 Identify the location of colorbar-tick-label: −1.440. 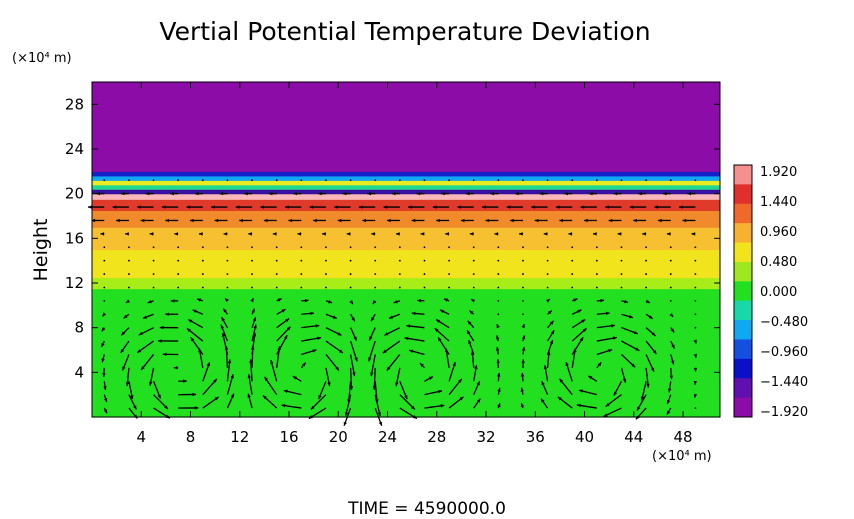
(784, 382).